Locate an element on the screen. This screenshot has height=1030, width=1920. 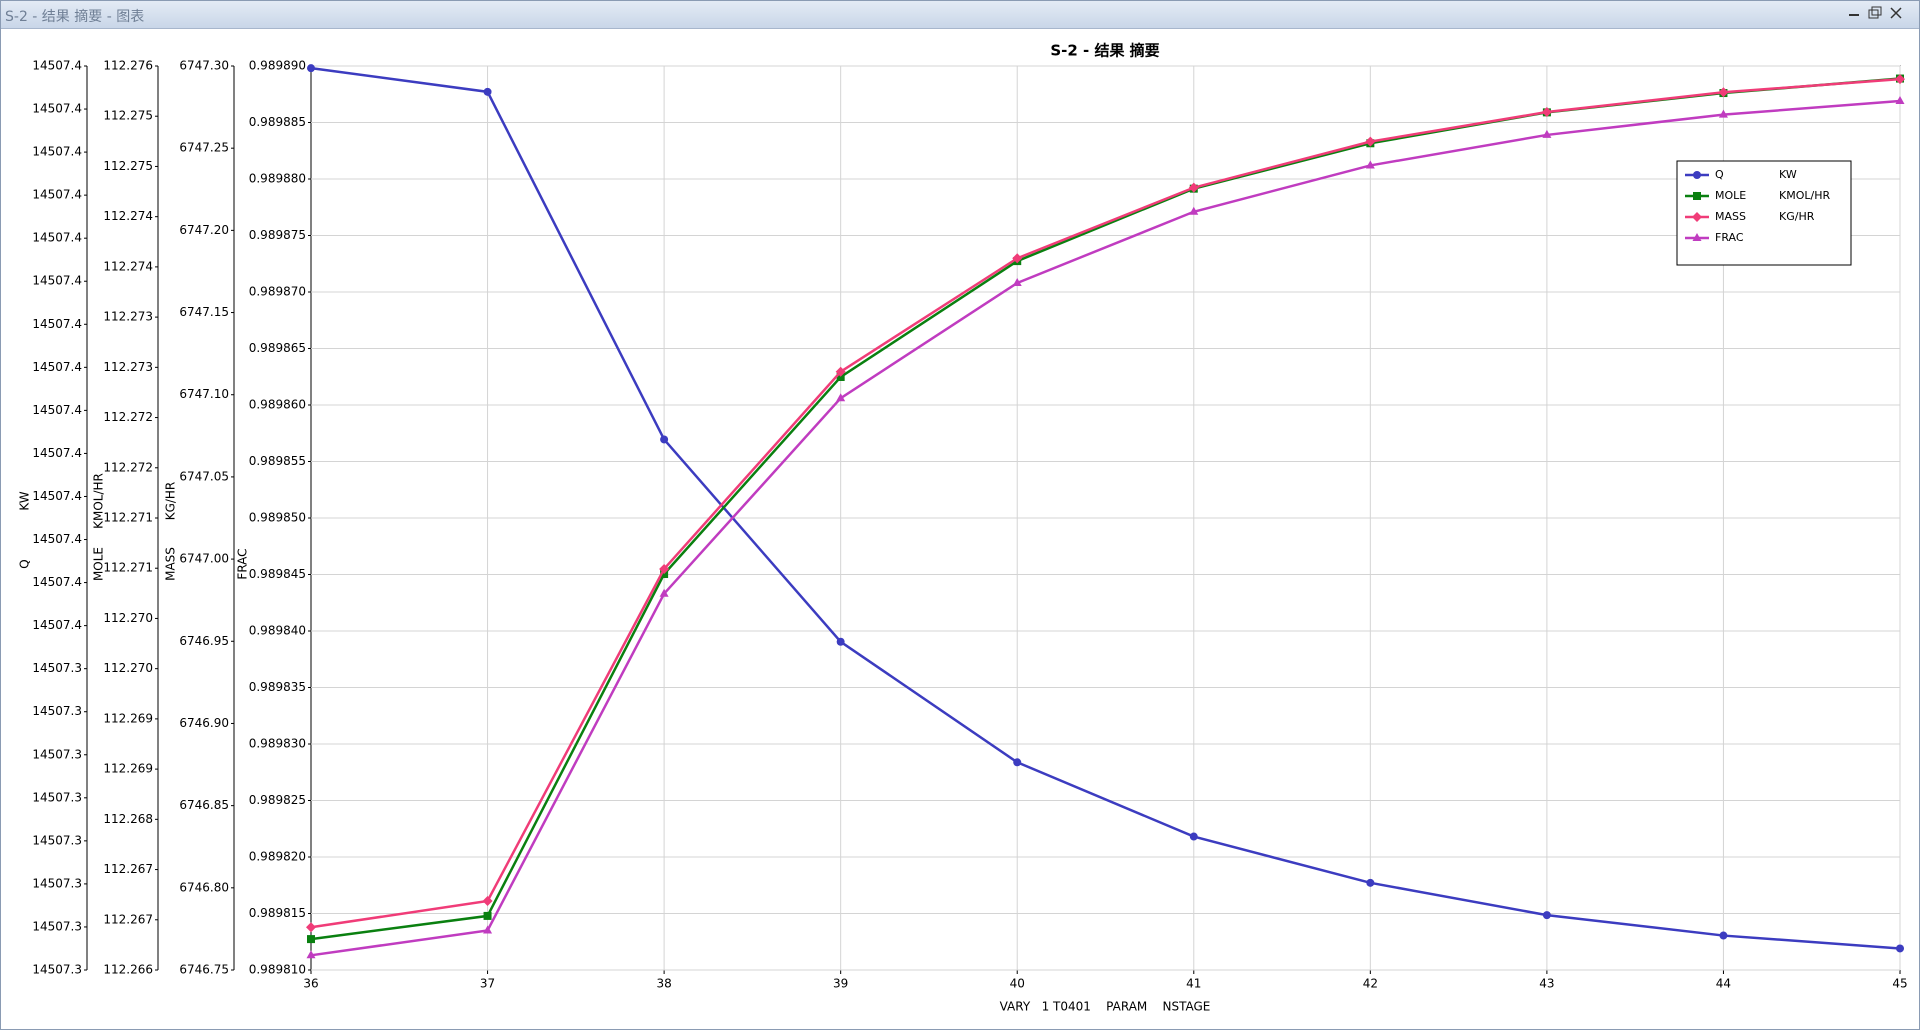
y-tick-label: 0.989825 is located at coordinates (277, 800).